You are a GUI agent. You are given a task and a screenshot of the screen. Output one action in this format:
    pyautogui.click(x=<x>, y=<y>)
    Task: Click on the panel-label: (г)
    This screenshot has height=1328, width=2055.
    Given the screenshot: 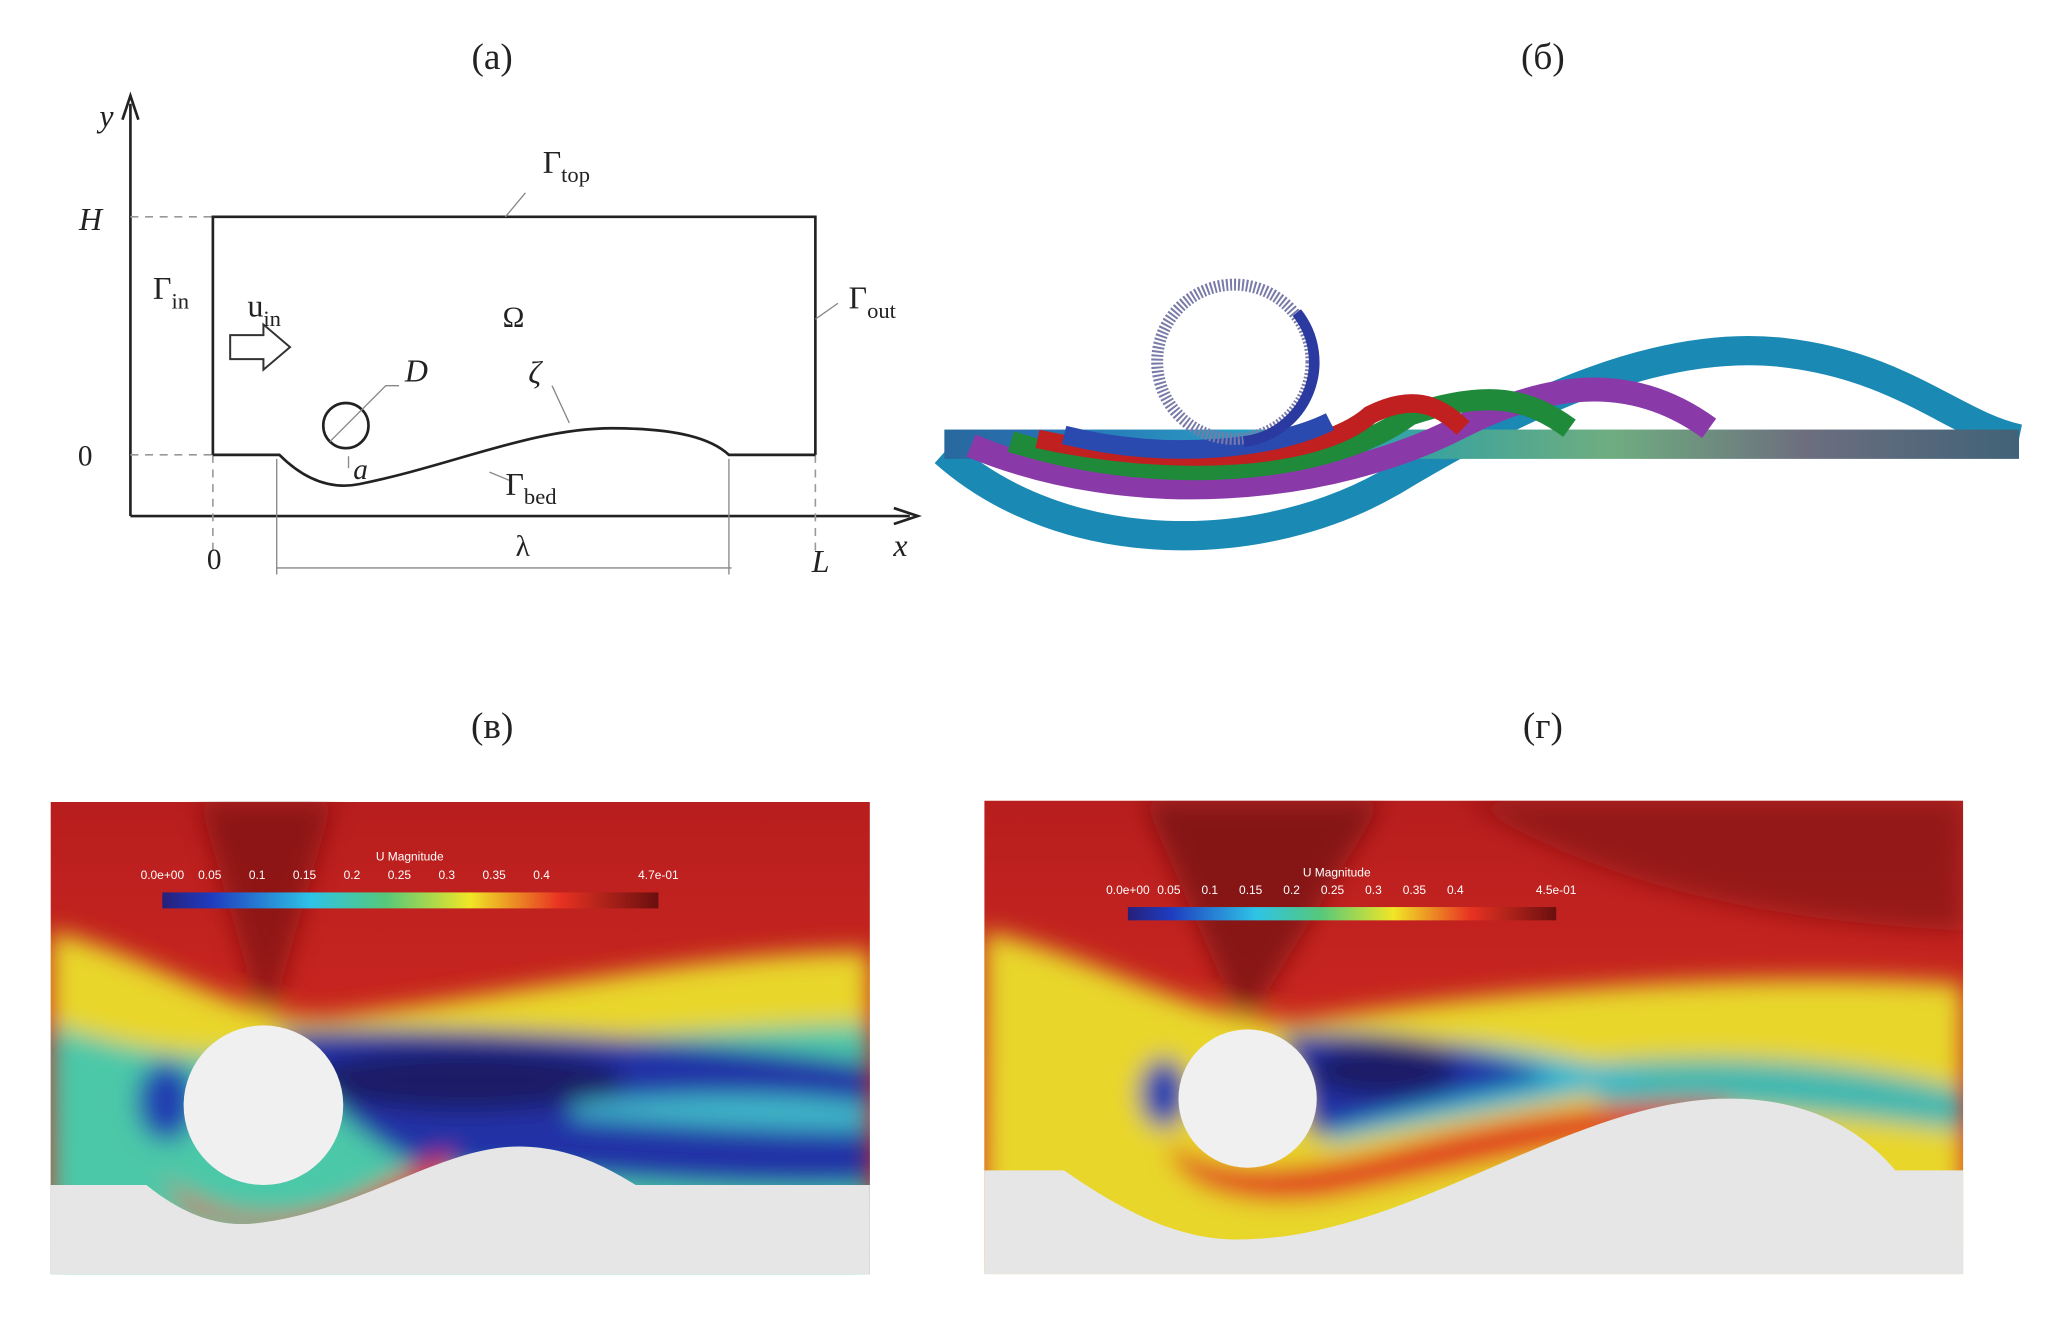 What is the action you would take?
    pyautogui.click(x=1543, y=726)
    